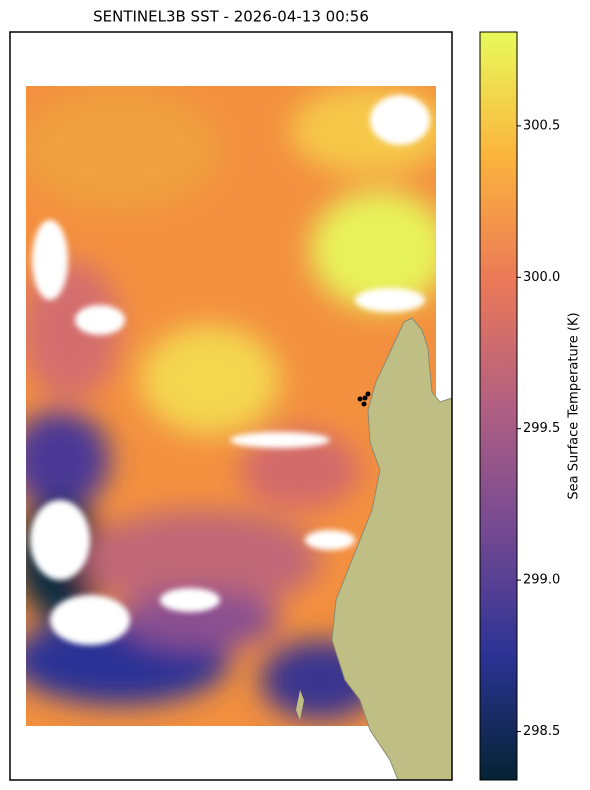  I want to click on land, so click(392, 549).